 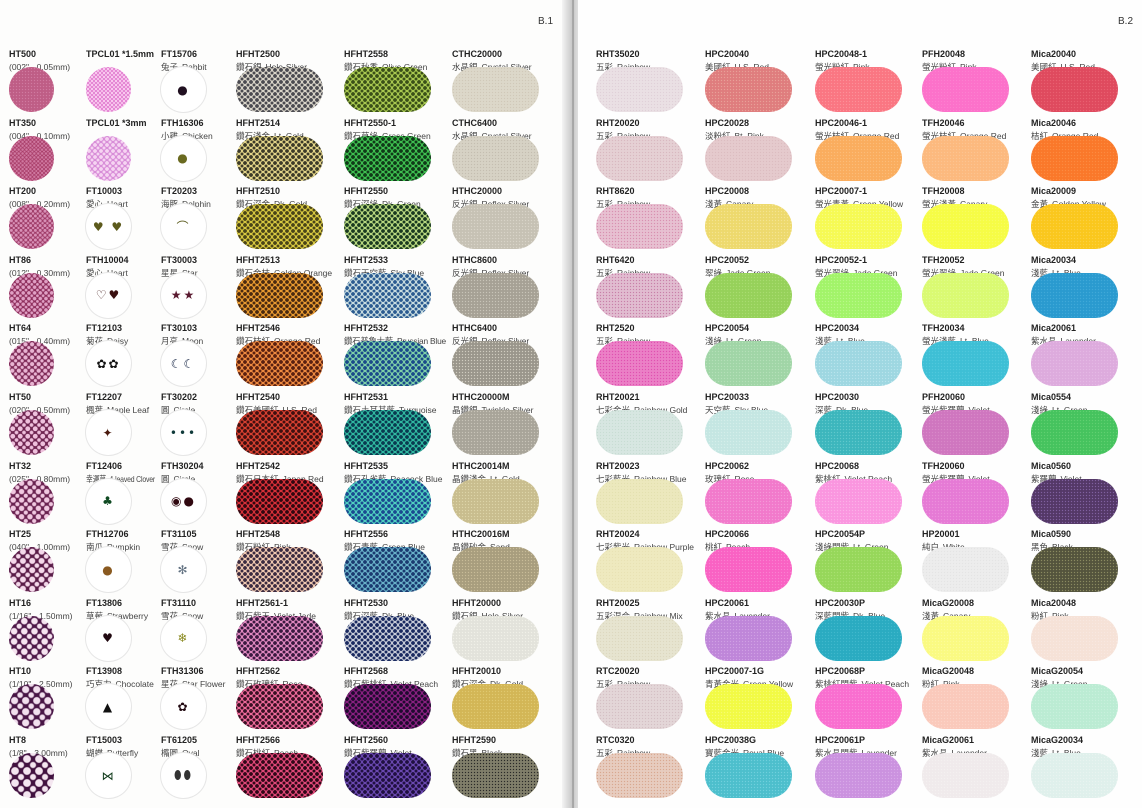 What do you see at coordinates (972, 490) in the screenshot?
I see `sample-item: TFH20060螢光紫羅蘭Violet` at bounding box center [972, 490].